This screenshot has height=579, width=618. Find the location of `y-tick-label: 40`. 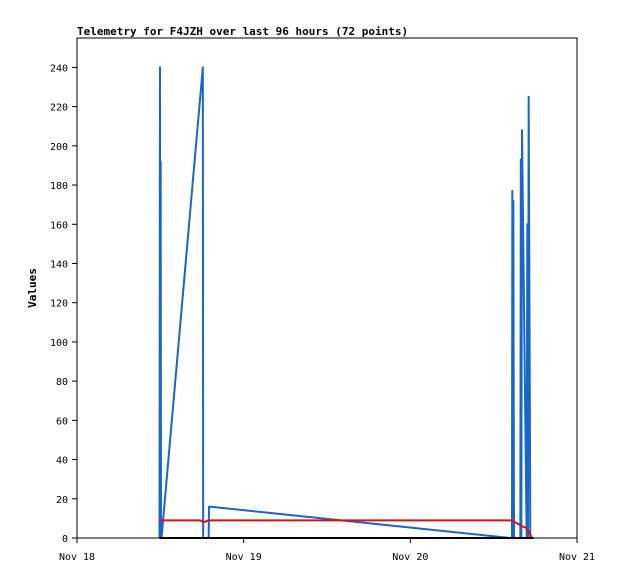

y-tick-label: 40 is located at coordinates (62, 461).